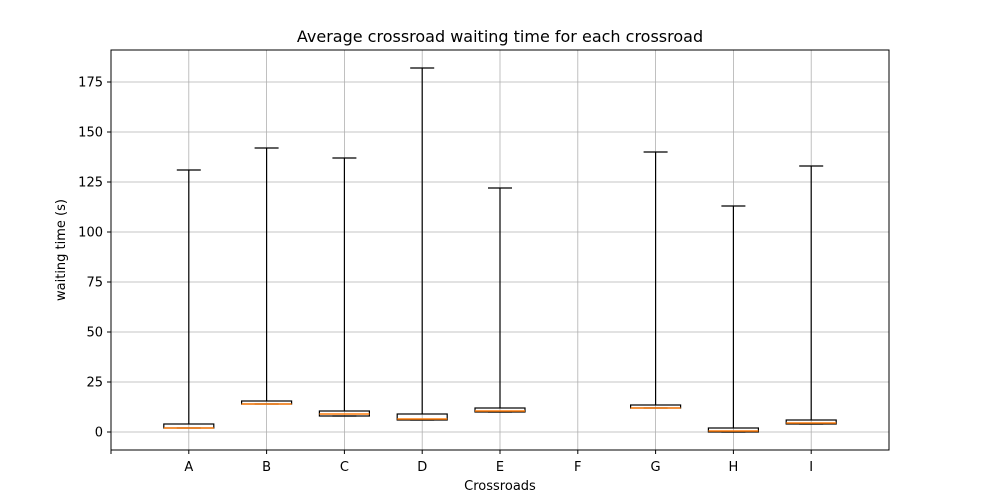  Describe the element at coordinates (734, 467) in the screenshot. I see `x-tick-label: H` at that location.